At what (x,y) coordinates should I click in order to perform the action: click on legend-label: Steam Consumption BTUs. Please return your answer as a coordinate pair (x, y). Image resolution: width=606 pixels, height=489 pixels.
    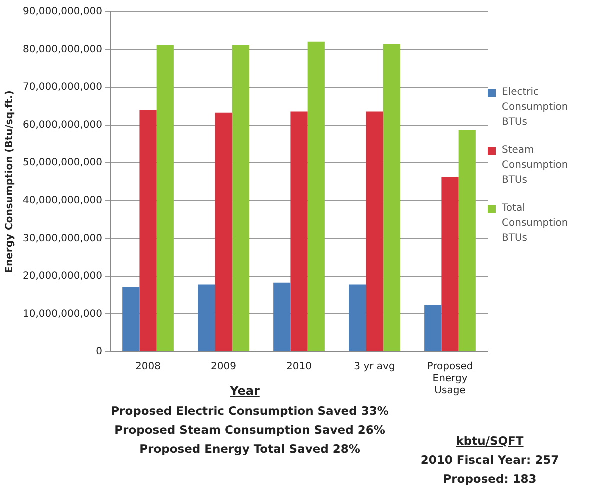
    Looking at the image, I should click on (536, 166).